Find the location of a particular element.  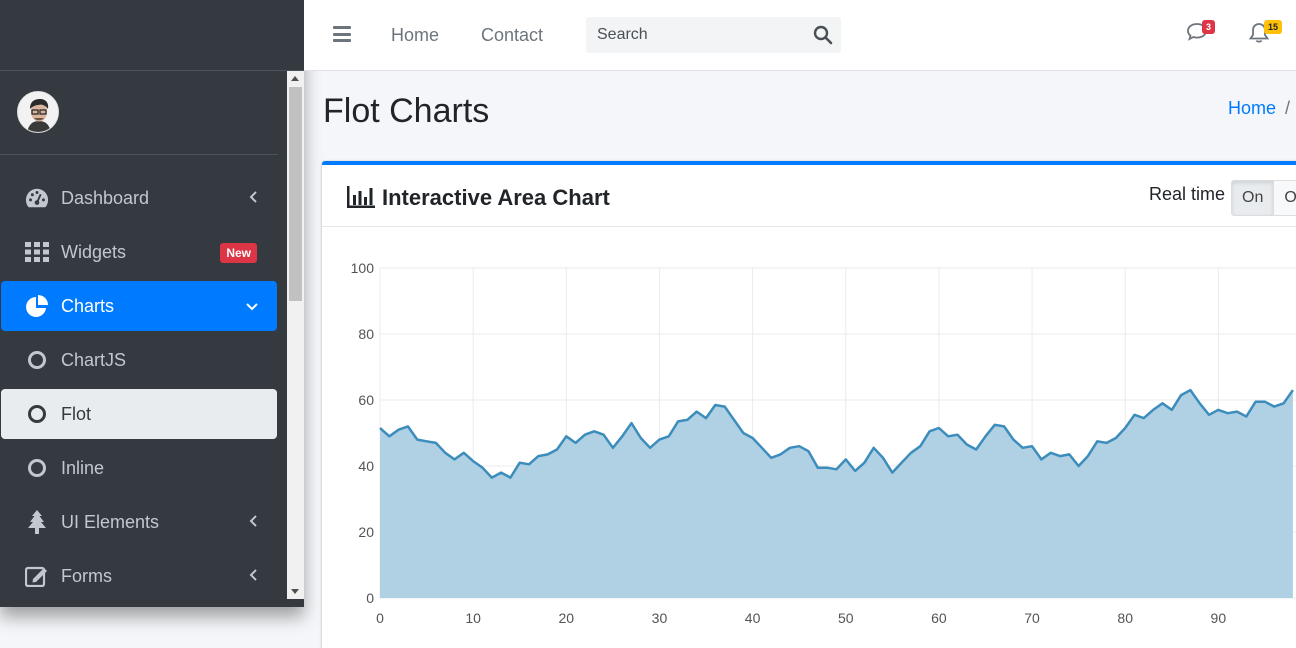

sidebar-item-ui-elements: UI Elements is located at coordinates (139, 522).